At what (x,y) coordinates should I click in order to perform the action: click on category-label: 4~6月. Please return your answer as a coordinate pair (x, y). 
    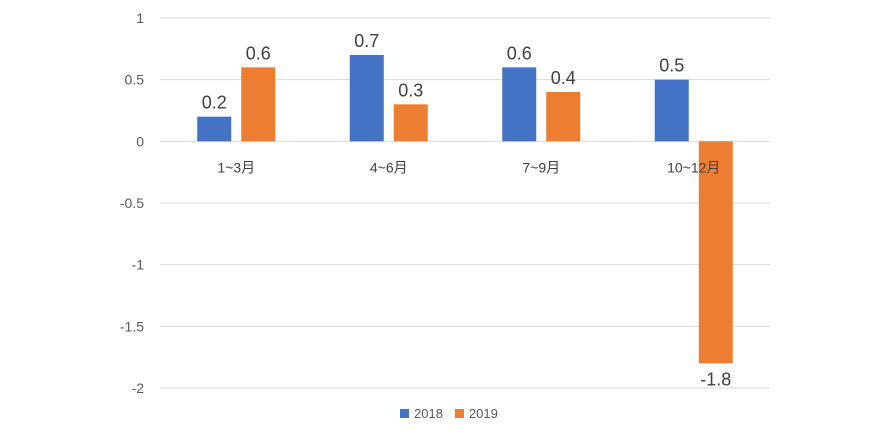
    Looking at the image, I should click on (389, 167).